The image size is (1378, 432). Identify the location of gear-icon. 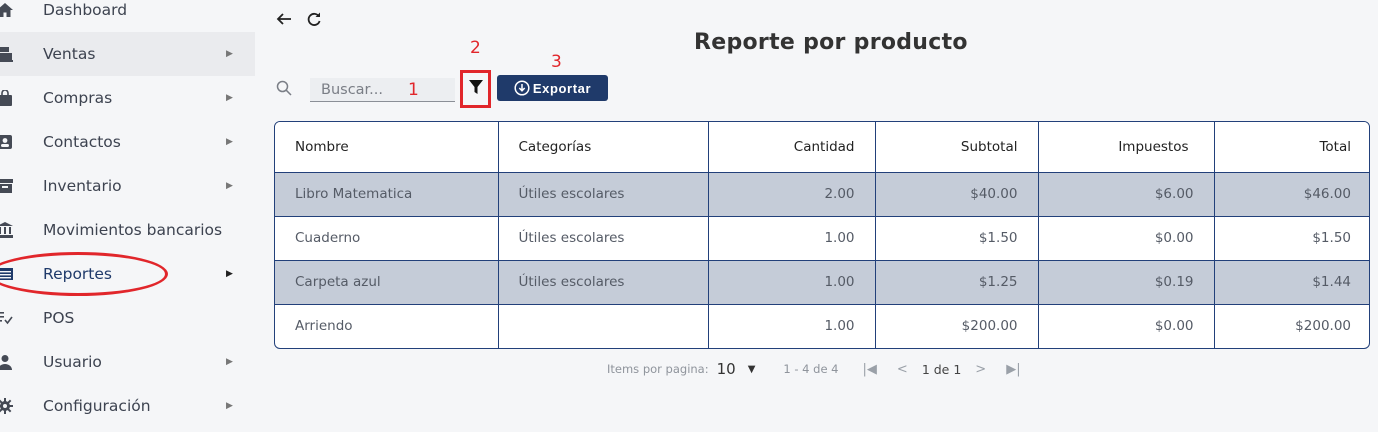
(7, 406).